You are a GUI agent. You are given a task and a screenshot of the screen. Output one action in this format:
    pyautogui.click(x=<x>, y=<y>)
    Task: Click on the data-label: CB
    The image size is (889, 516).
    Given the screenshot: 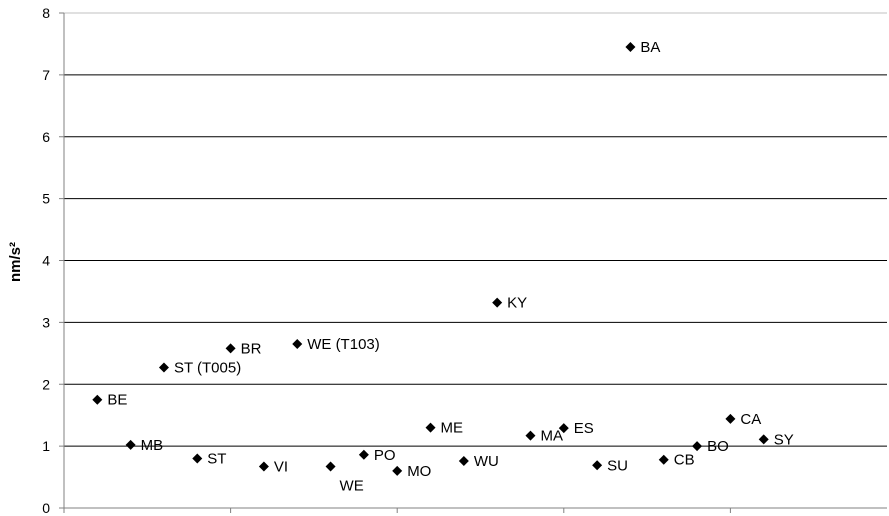 What is the action you would take?
    pyautogui.click(x=684, y=460)
    